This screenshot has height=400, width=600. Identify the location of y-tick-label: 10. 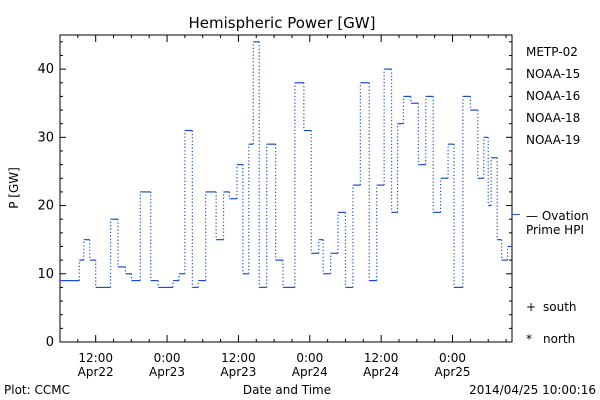
(45, 274).